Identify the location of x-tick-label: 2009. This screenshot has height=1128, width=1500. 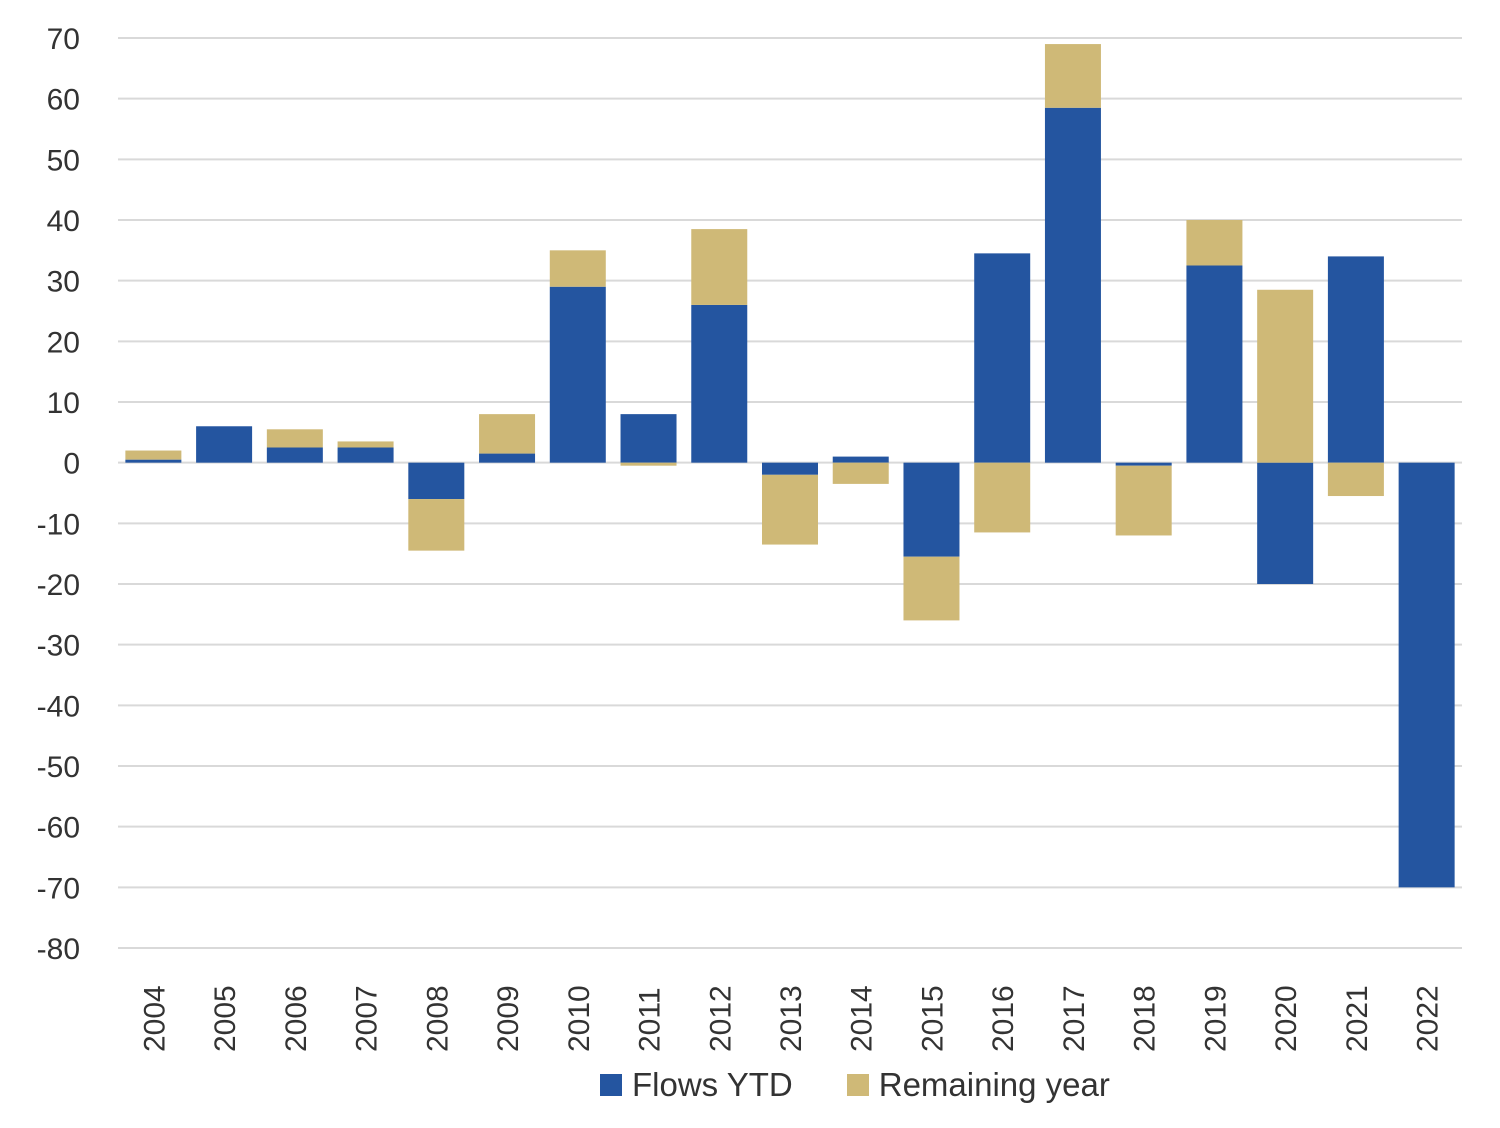
(508, 1018).